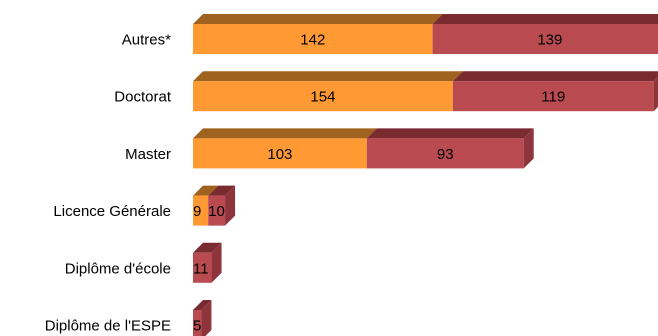  Describe the element at coordinates (143, 97) in the screenshot. I see `category-label: Doctorat` at that location.